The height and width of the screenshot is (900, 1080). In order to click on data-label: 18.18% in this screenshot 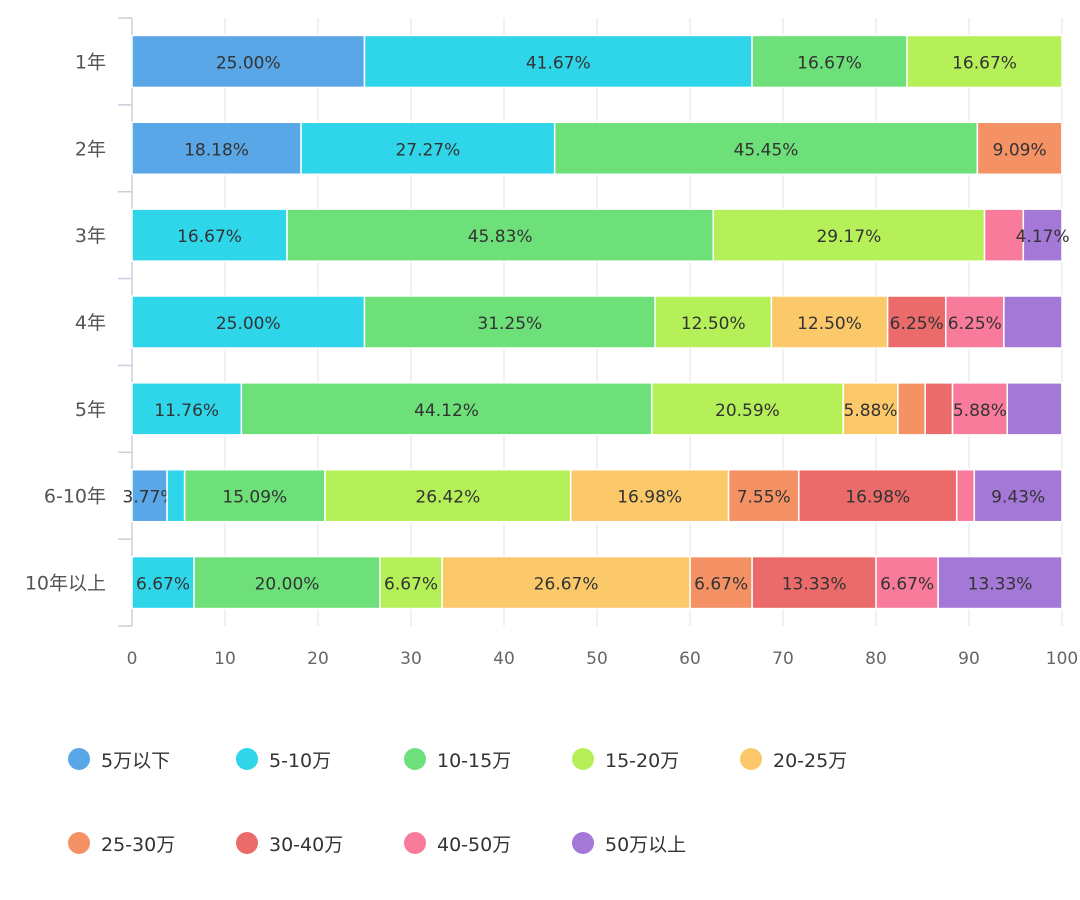, I will do `click(216, 150)`.